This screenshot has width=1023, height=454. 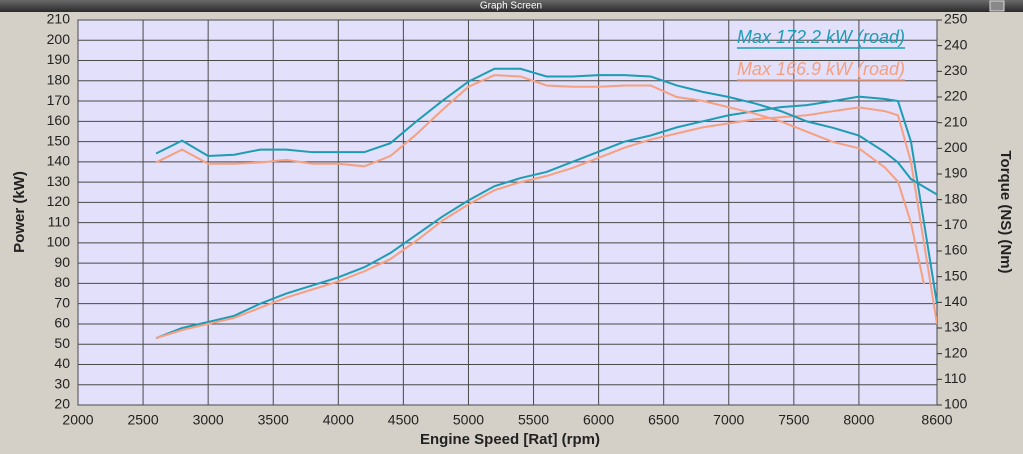 I want to click on y2-tick-label: 210, so click(x=956, y=121).